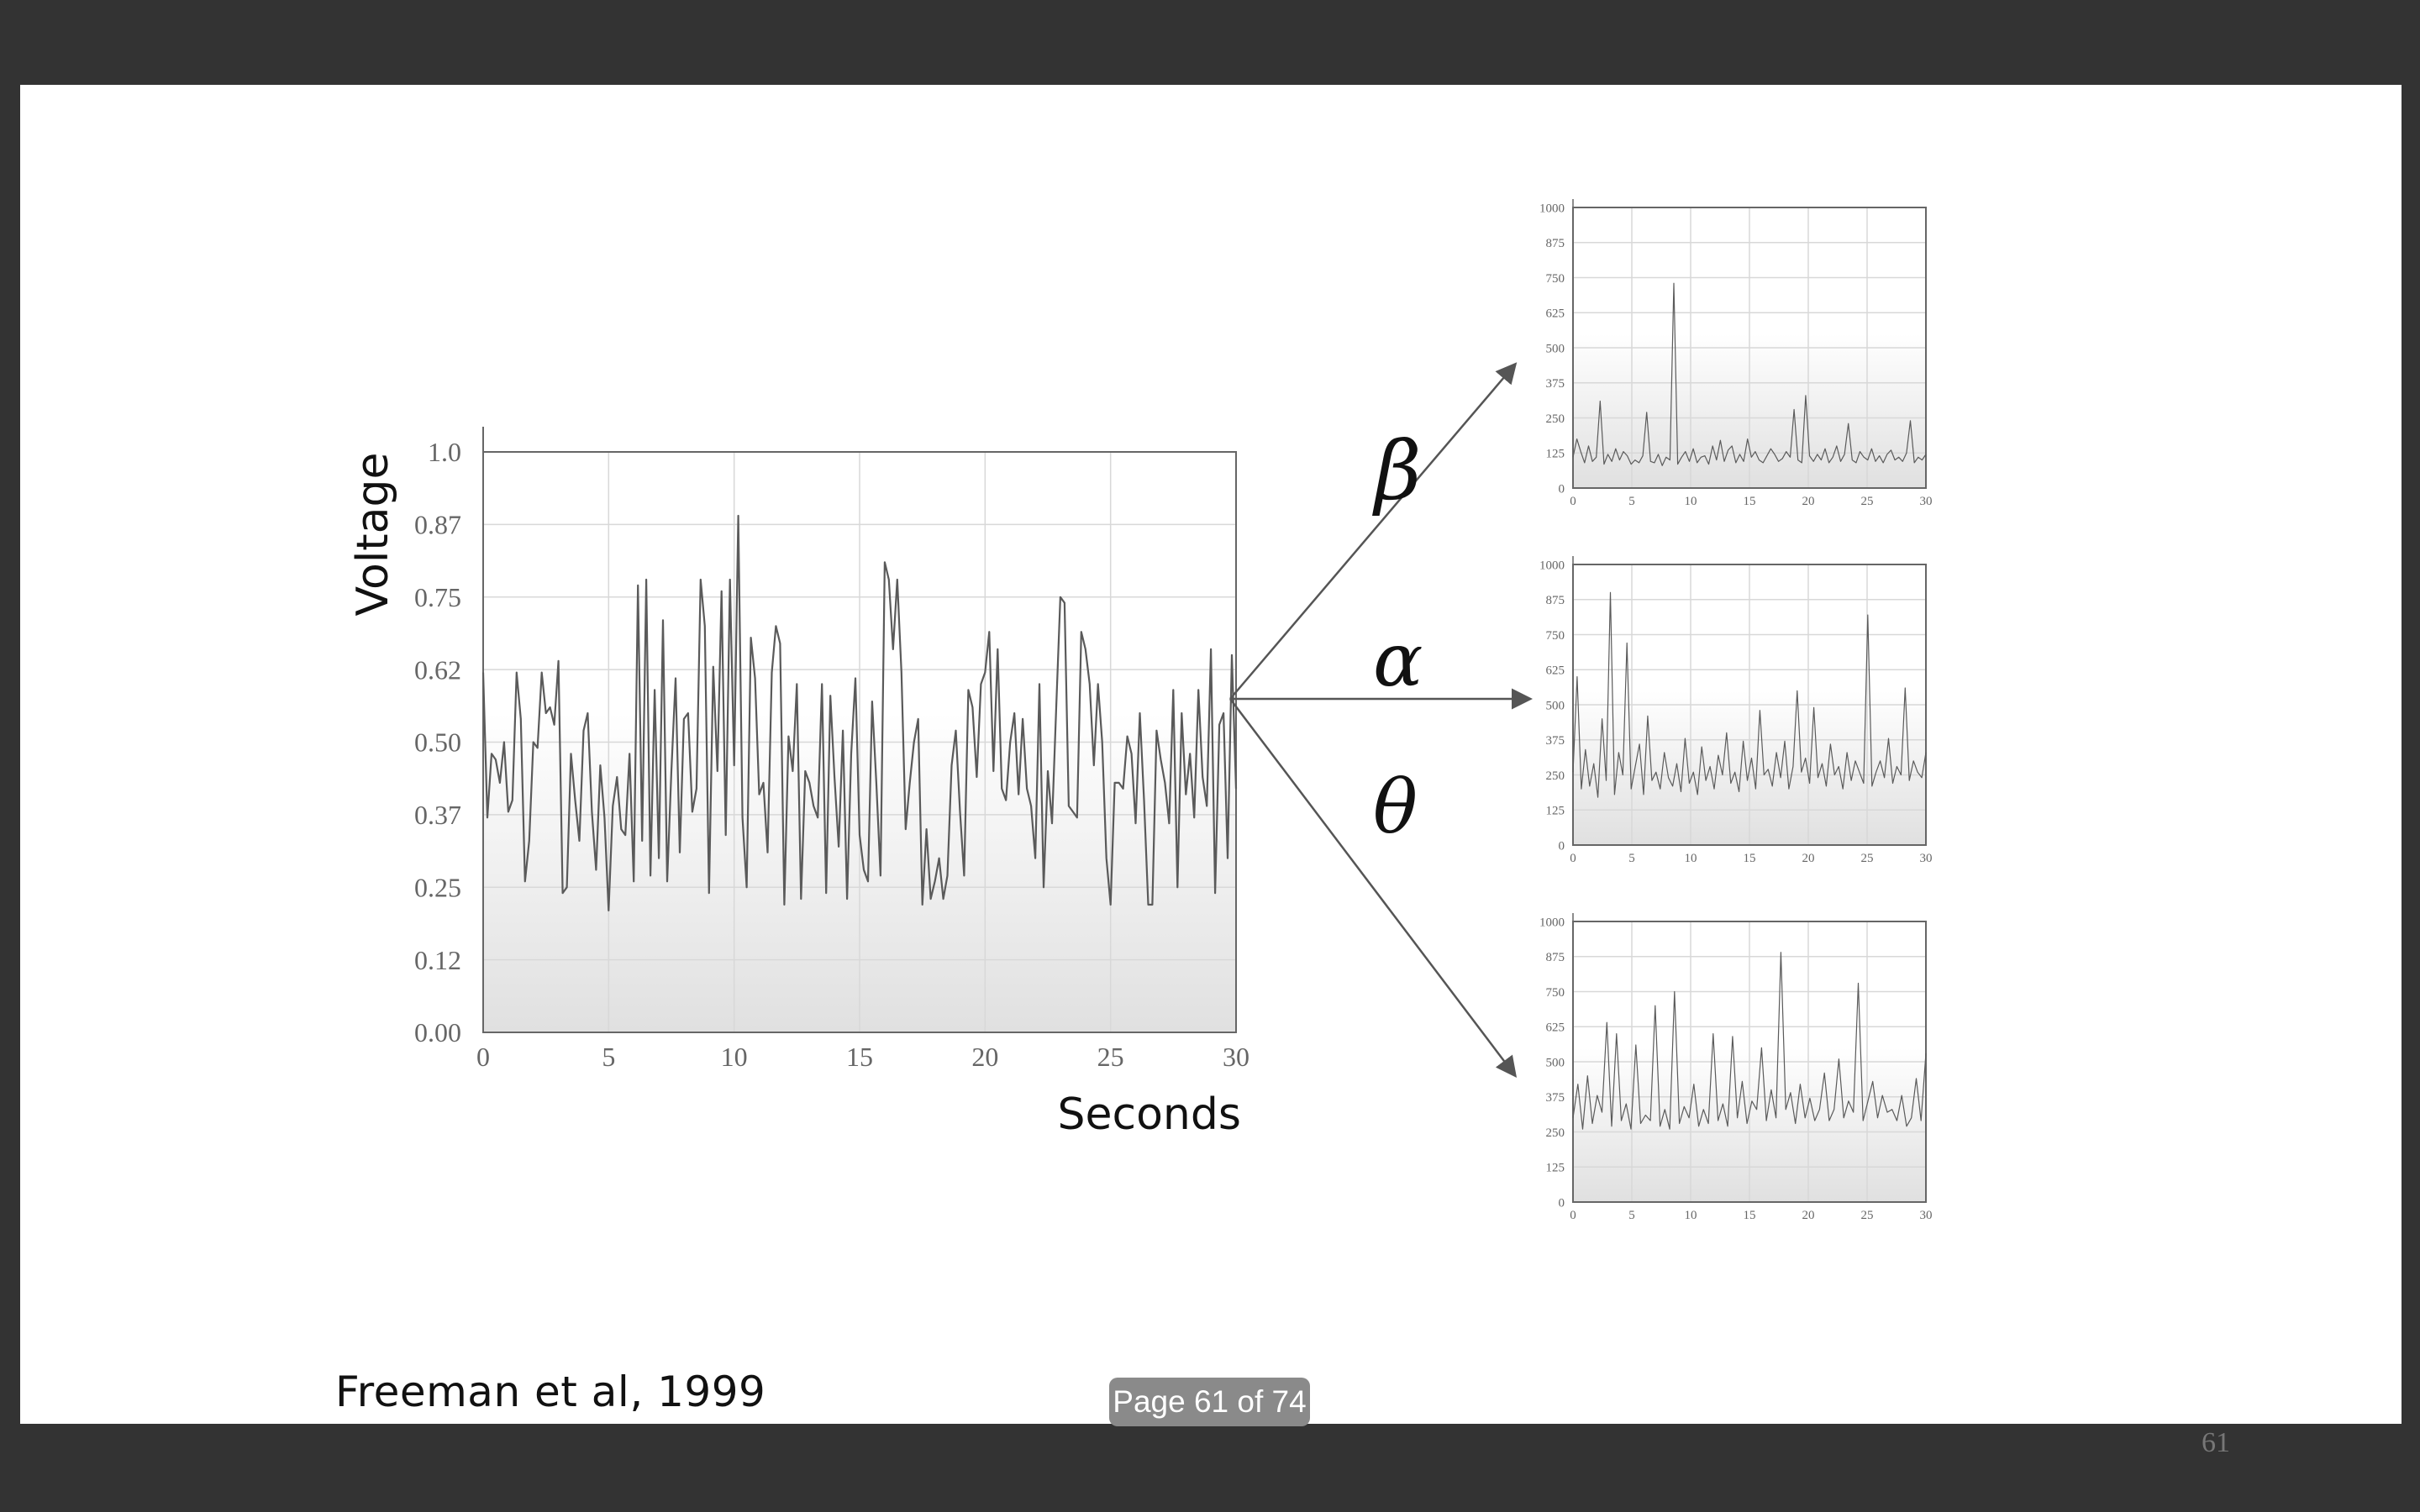  What do you see at coordinates (437, 1032) in the screenshot?
I see `y-tick-label: 0.00` at bounding box center [437, 1032].